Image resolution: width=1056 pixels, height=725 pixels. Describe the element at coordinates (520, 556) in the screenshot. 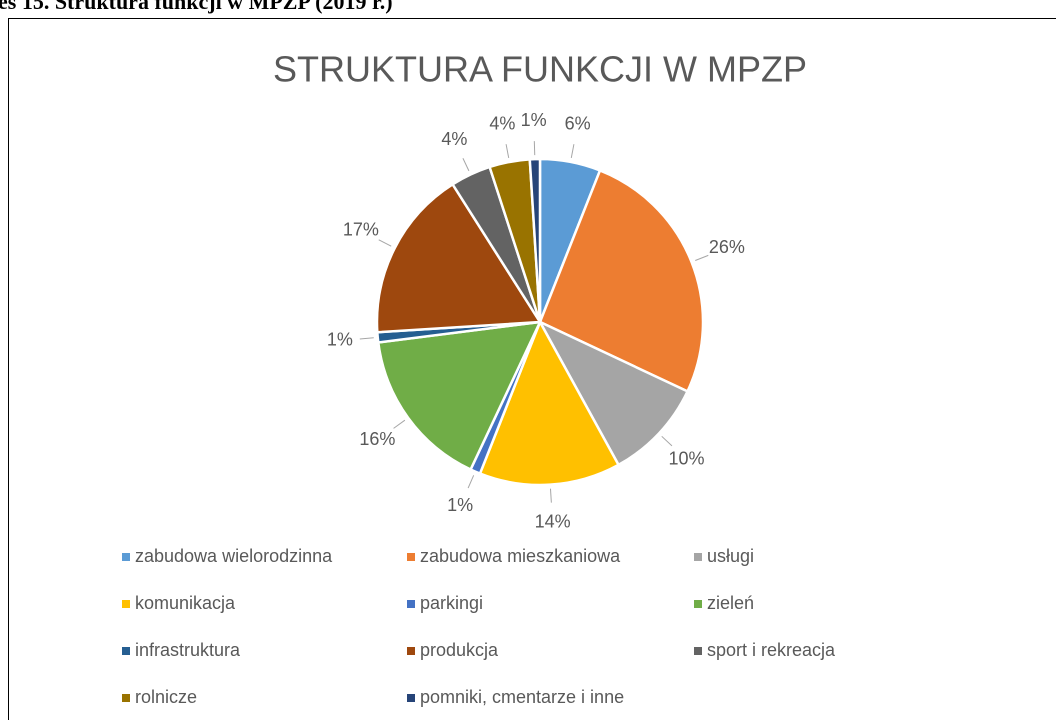

I see `legend-label: zabudowa mieszkaniowa` at that location.